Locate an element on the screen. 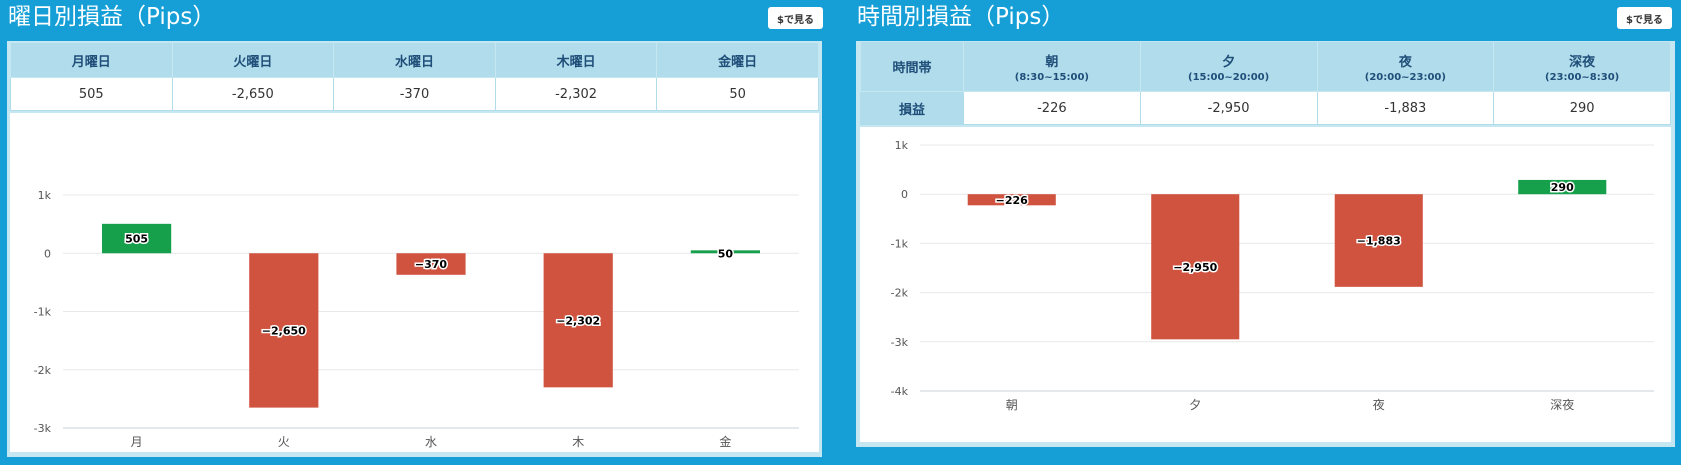 The height and width of the screenshot is (465, 1681). timeslot-header-morning-label: 朝 is located at coordinates (1052, 62).